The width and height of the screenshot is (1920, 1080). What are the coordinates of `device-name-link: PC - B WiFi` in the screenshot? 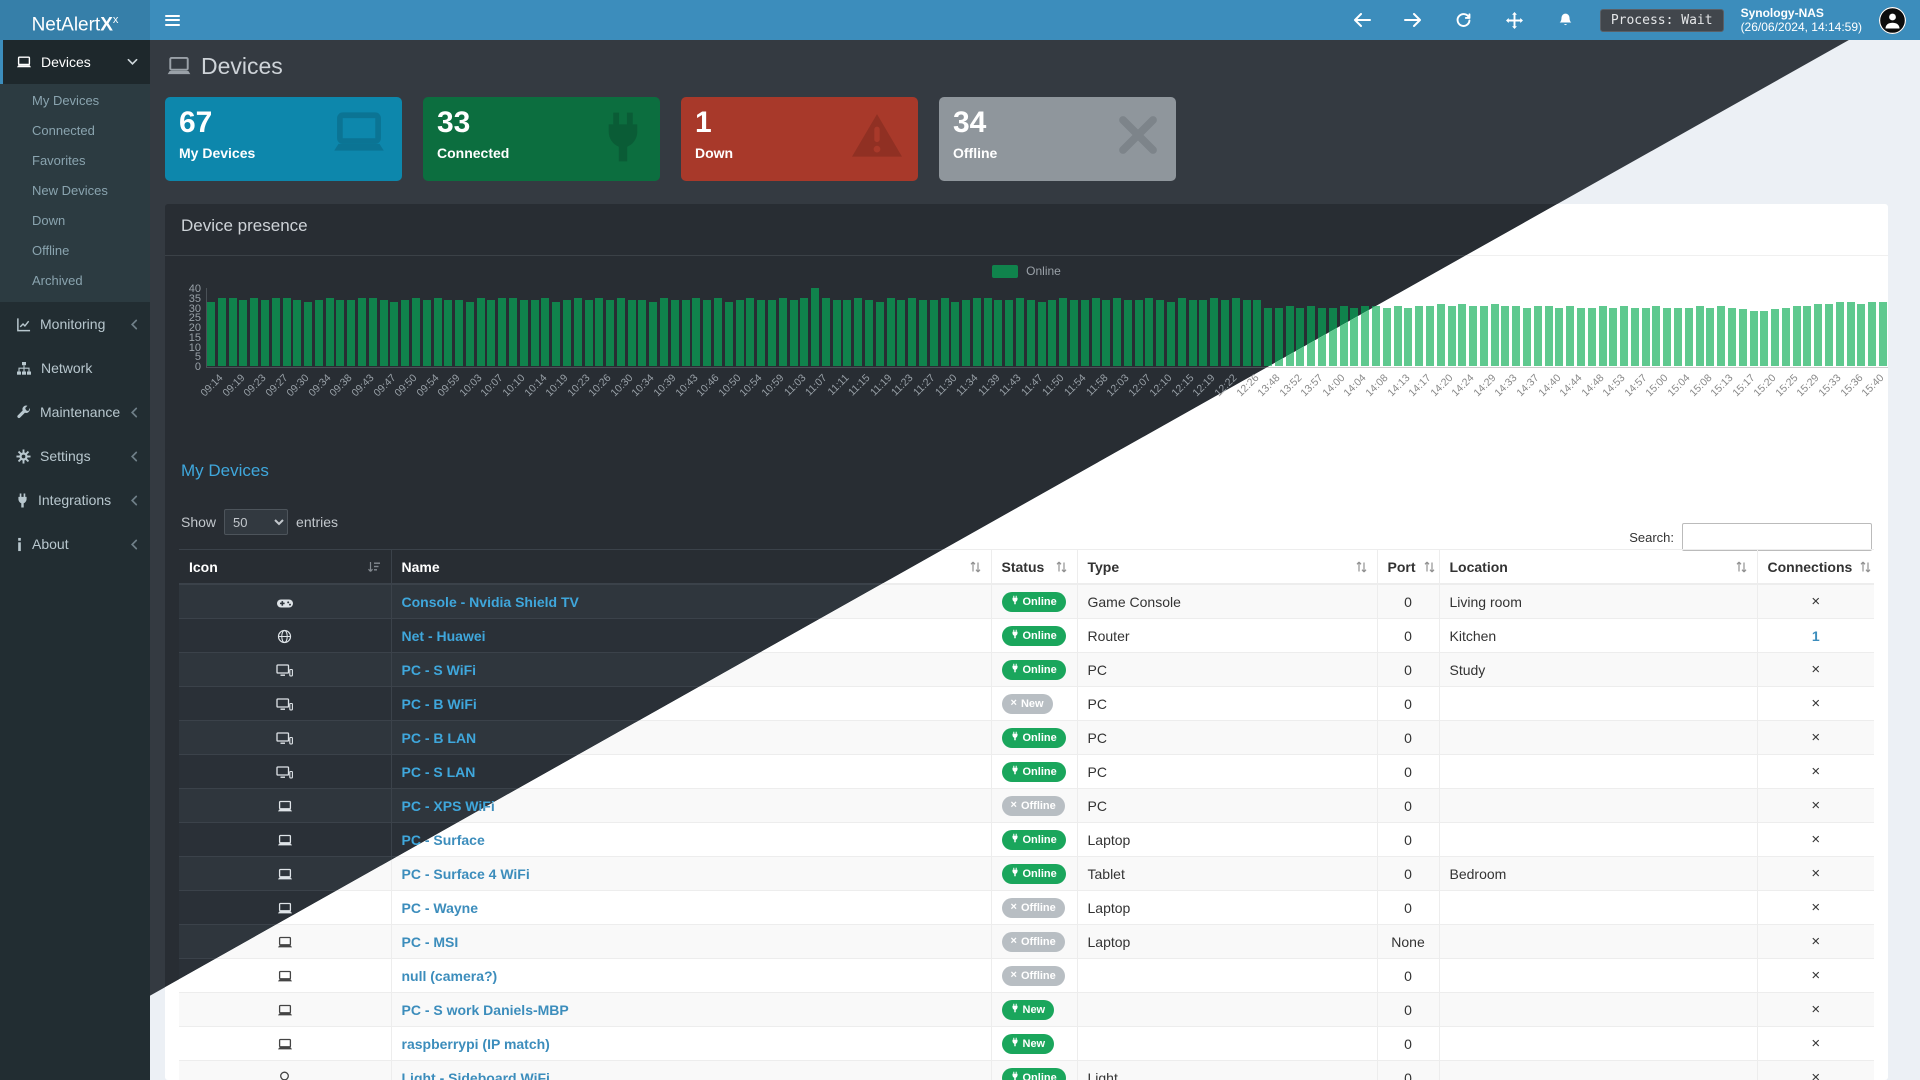 It's located at (439, 703).